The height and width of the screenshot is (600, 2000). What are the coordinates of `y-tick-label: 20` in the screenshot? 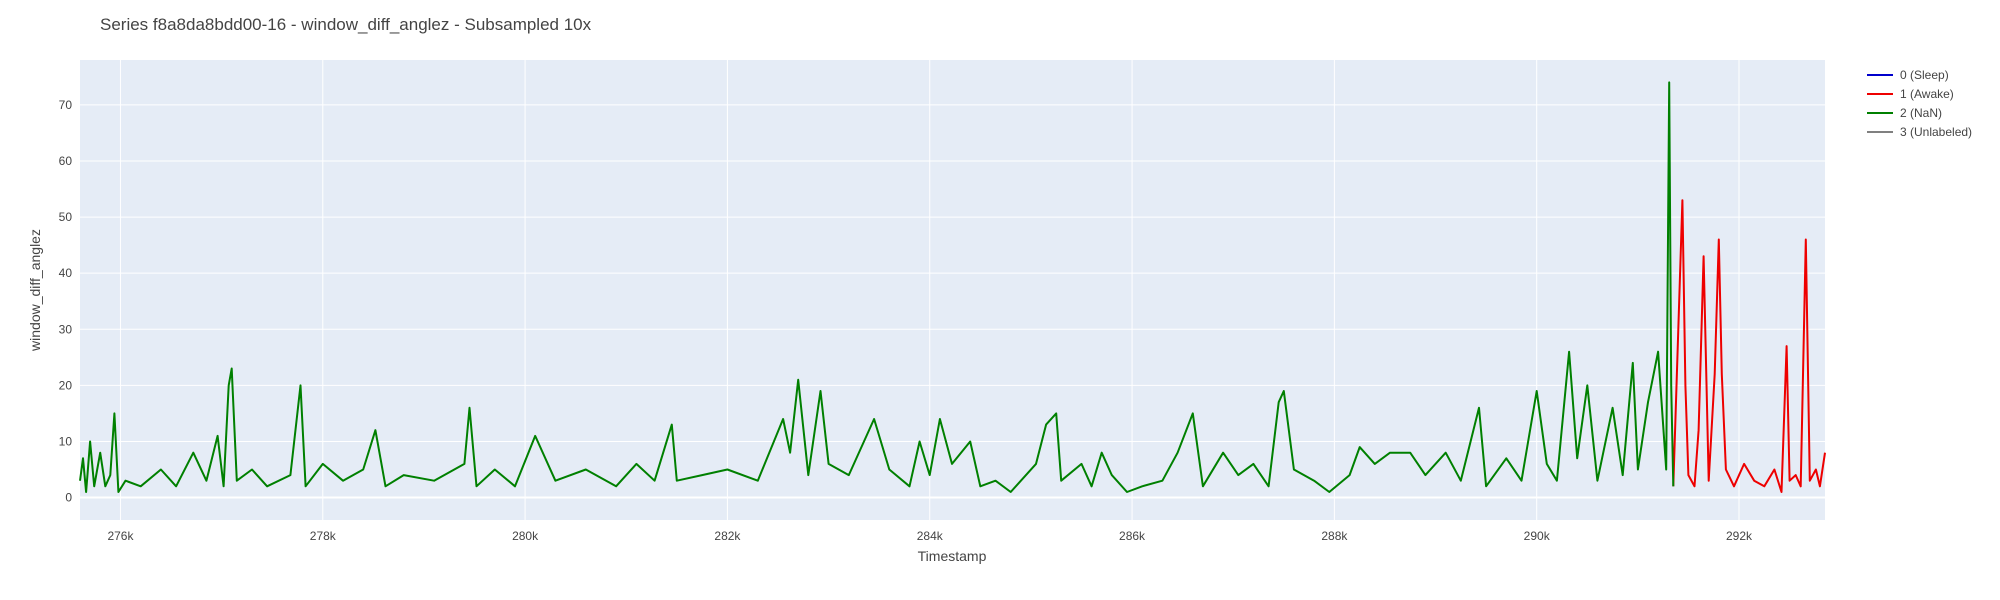 It's located at (66, 385).